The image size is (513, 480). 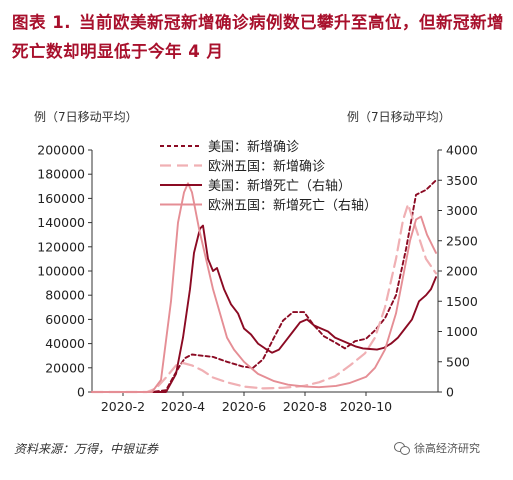 What do you see at coordinates (123, 406) in the screenshot?
I see `x-tick-label: 2020-2` at bounding box center [123, 406].